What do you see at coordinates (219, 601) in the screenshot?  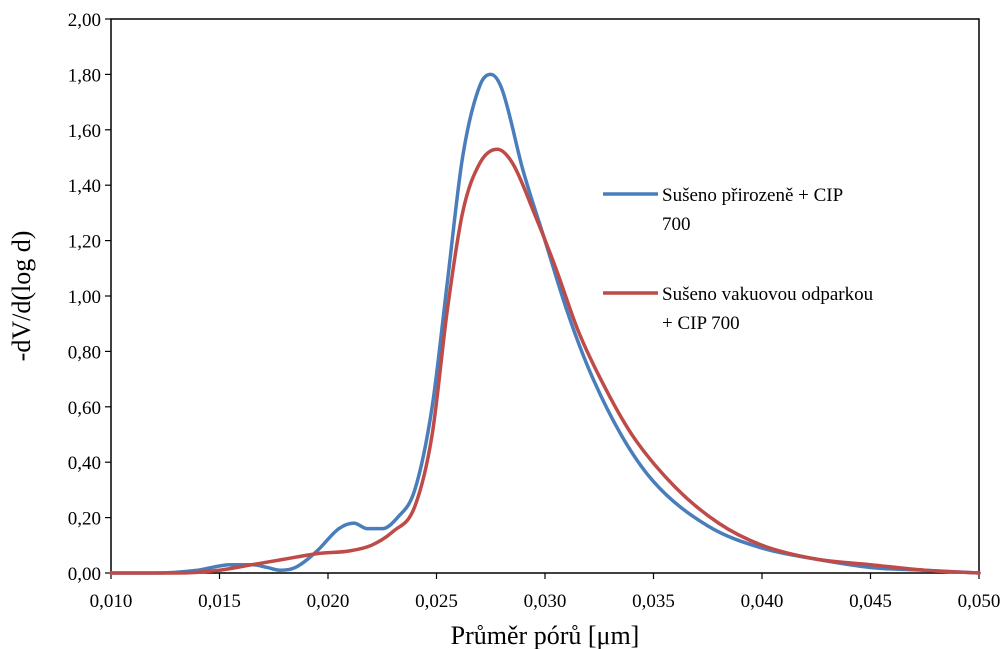 I see `x-tick-label: 0,015` at bounding box center [219, 601].